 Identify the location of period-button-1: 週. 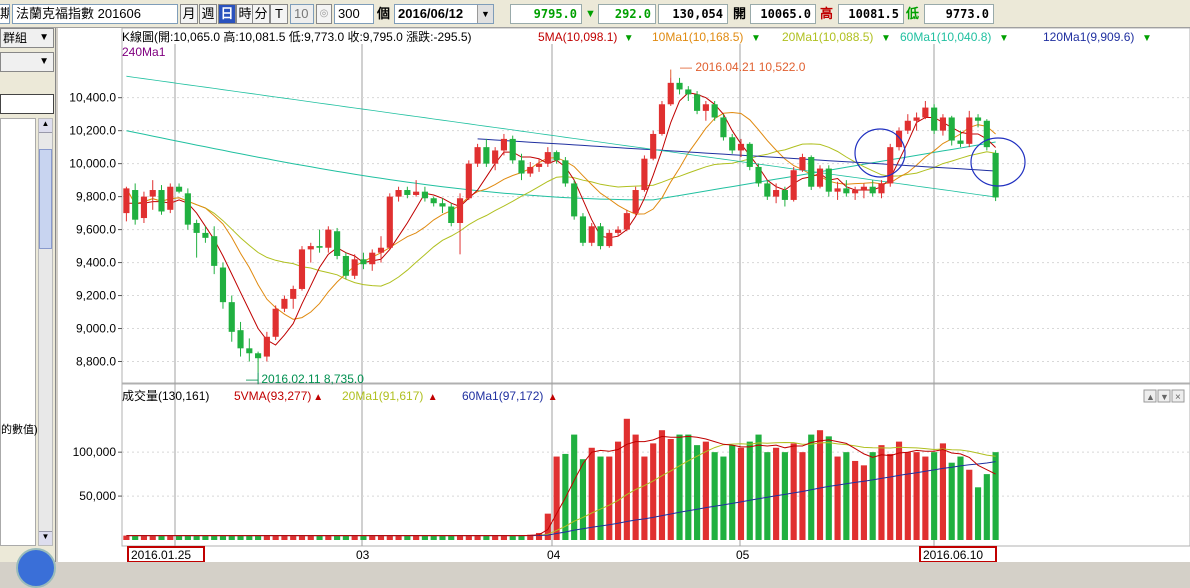
(208, 14).